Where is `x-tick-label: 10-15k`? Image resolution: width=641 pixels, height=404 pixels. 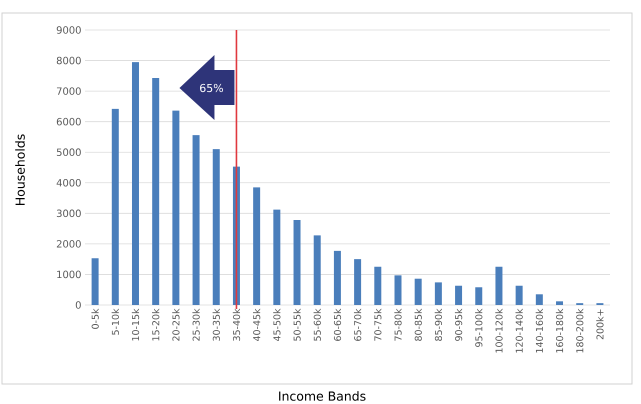 x-tick-label: 10-15k is located at coordinates (136, 324).